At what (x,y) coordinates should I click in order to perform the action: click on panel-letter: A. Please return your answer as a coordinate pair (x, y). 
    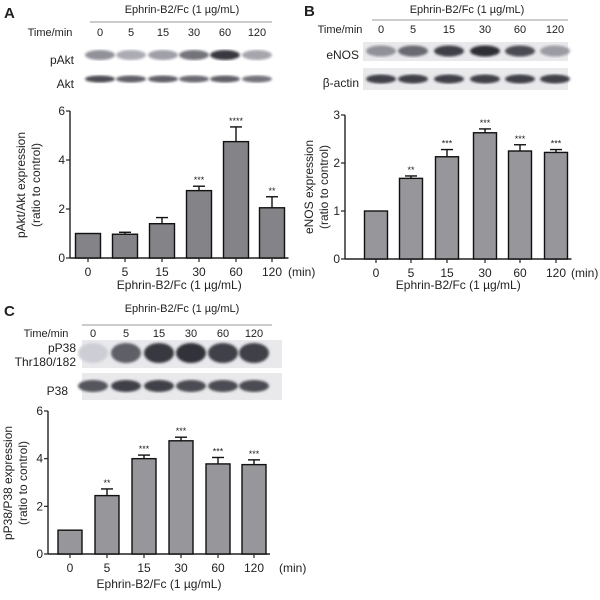
    Looking at the image, I should click on (9, 13).